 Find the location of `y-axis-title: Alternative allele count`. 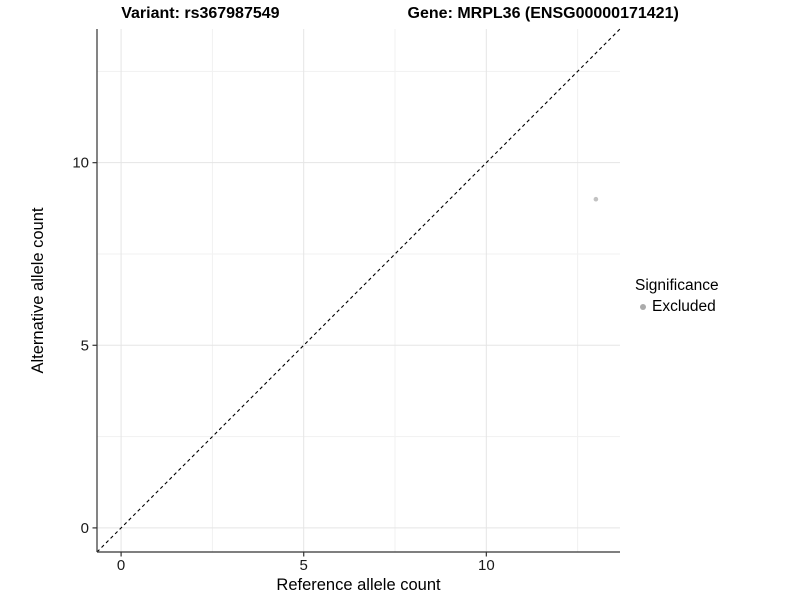

y-axis-title: Alternative allele count is located at coordinates (38, 290).